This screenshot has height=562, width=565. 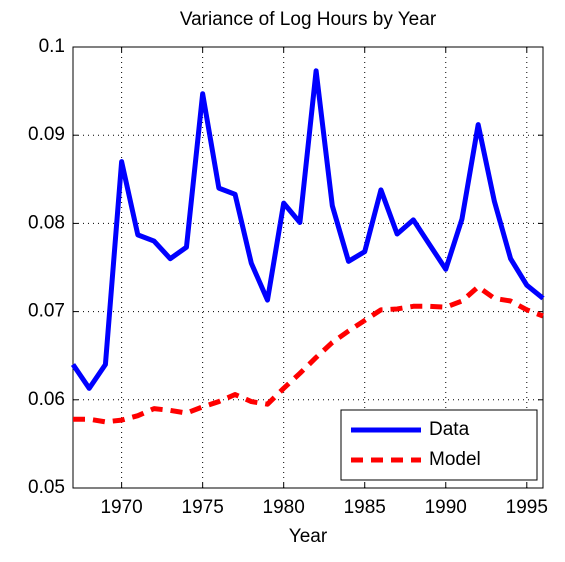 What do you see at coordinates (308, 19) in the screenshot?
I see `chart-title: Variance of Log Hours by Year` at bounding box center [308, 19].